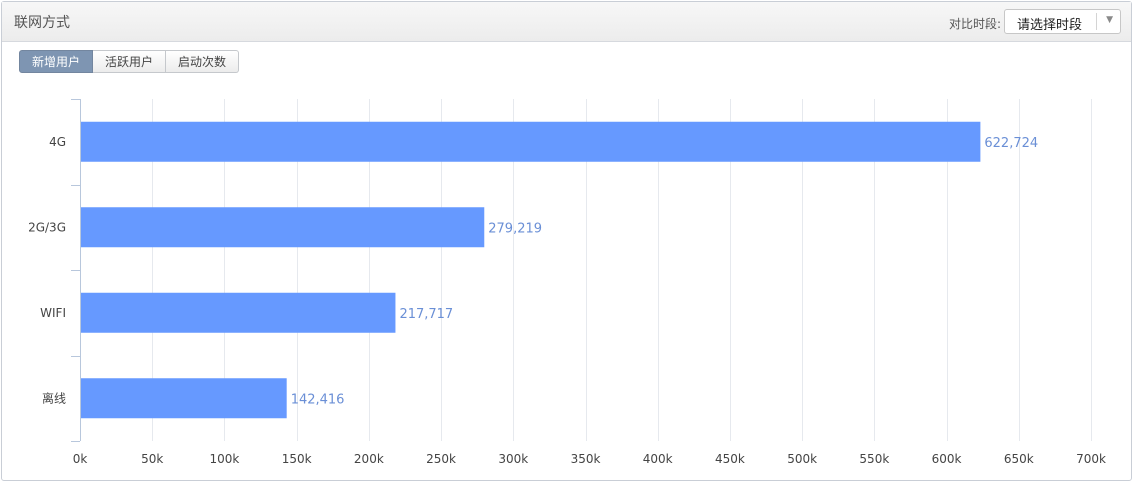 The width and height of the screenshot is (1135, 484). I want to click on panel-title: 联网方式, so click(42, 23).